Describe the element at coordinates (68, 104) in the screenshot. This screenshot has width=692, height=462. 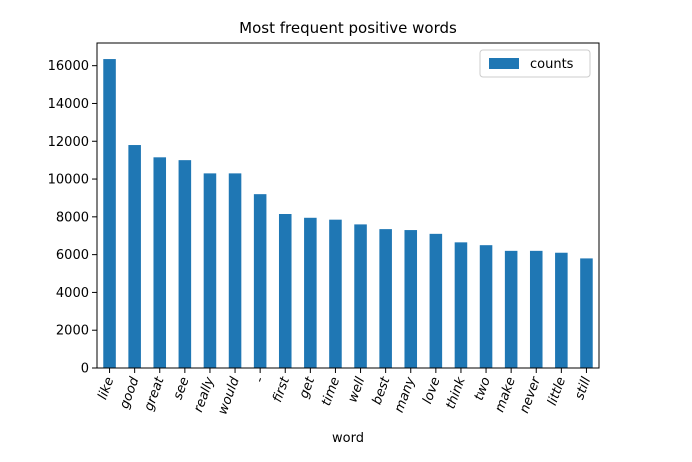
I see `y-tick-label: 14000` at that location.